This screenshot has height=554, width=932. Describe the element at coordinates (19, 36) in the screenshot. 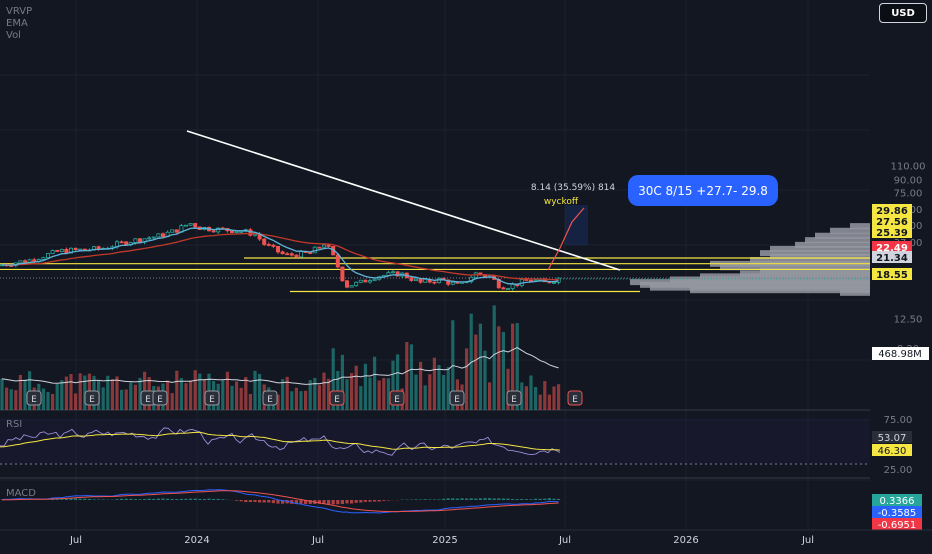

I see `vol-label: Vol` at that location.